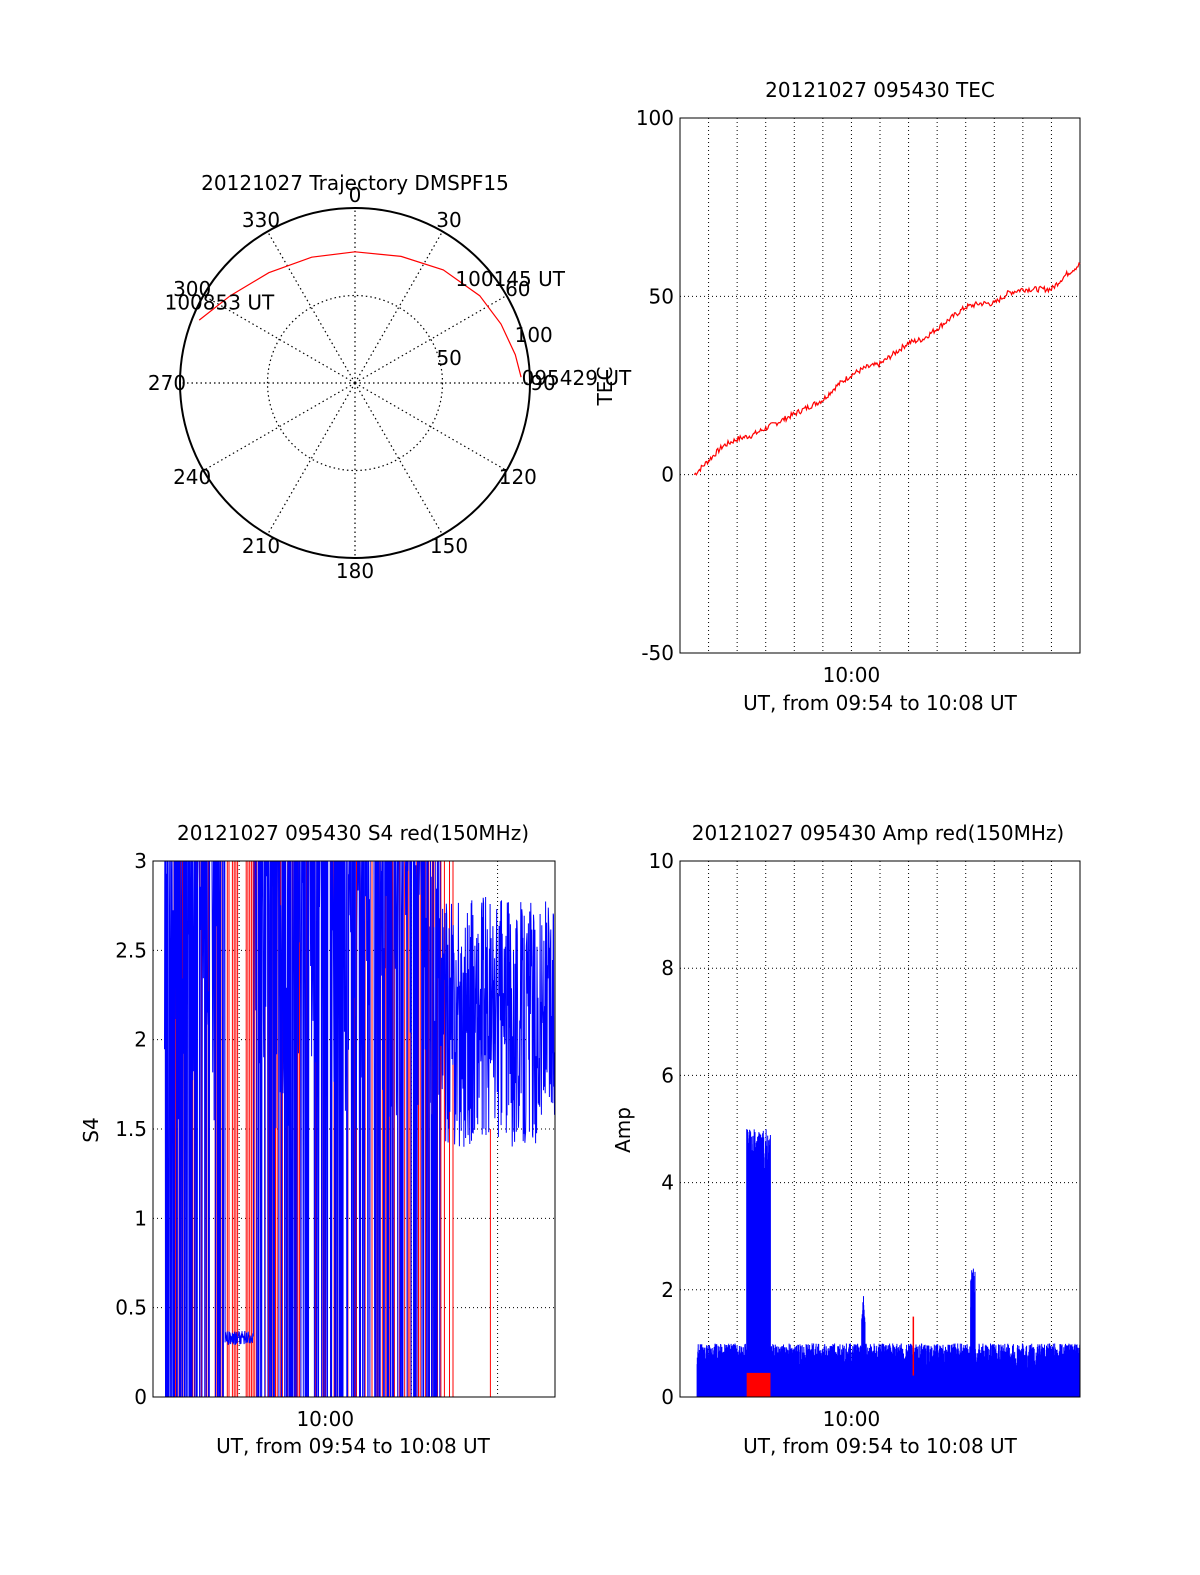  Describe the element at coordinates (542, 383) in the screenshot. I see `polar-azimuth-label: 90` at that location.